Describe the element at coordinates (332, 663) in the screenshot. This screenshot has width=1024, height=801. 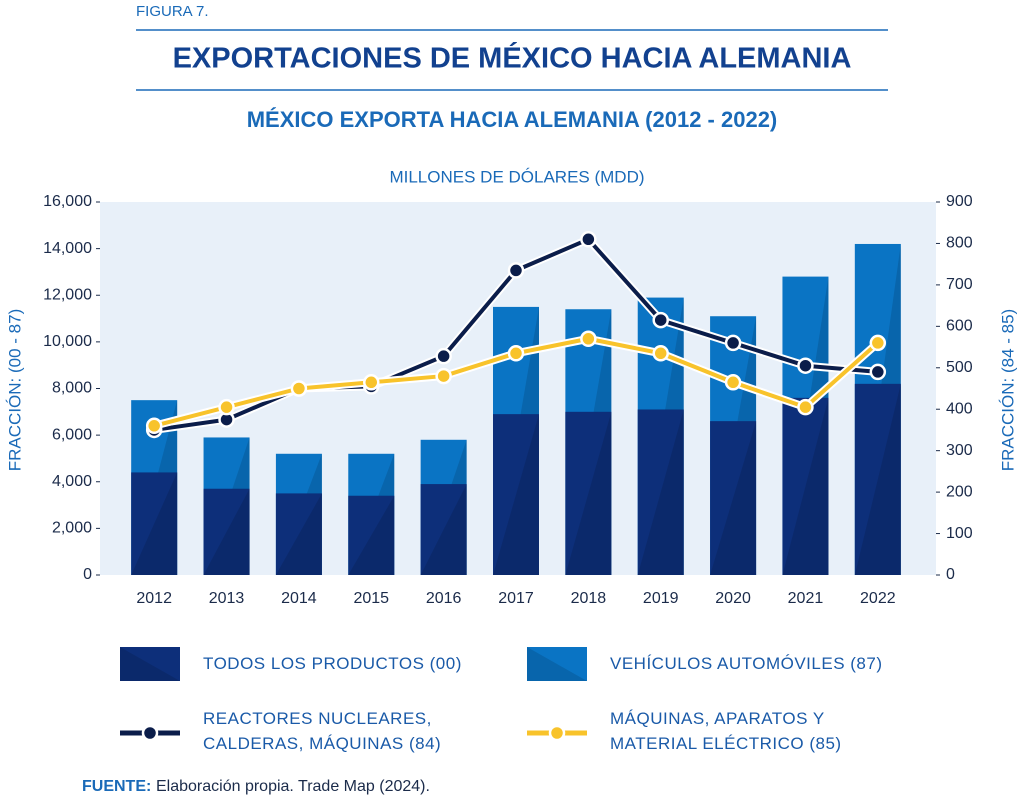
I see `legend-label: TODOS LOS PRODUCTOS (00)` at that location.